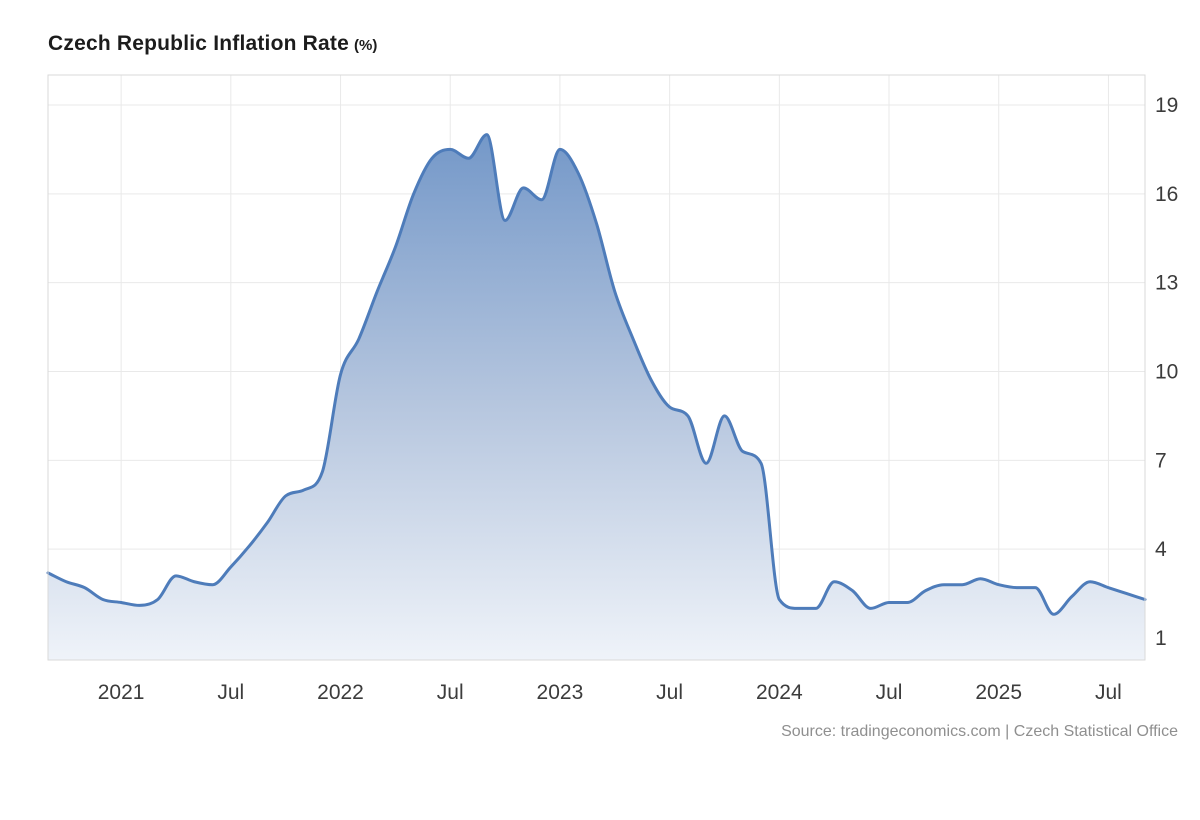 The image size is (1200, 820). I want to click on y-axis-tick-label: 7, so click(1161, 460).